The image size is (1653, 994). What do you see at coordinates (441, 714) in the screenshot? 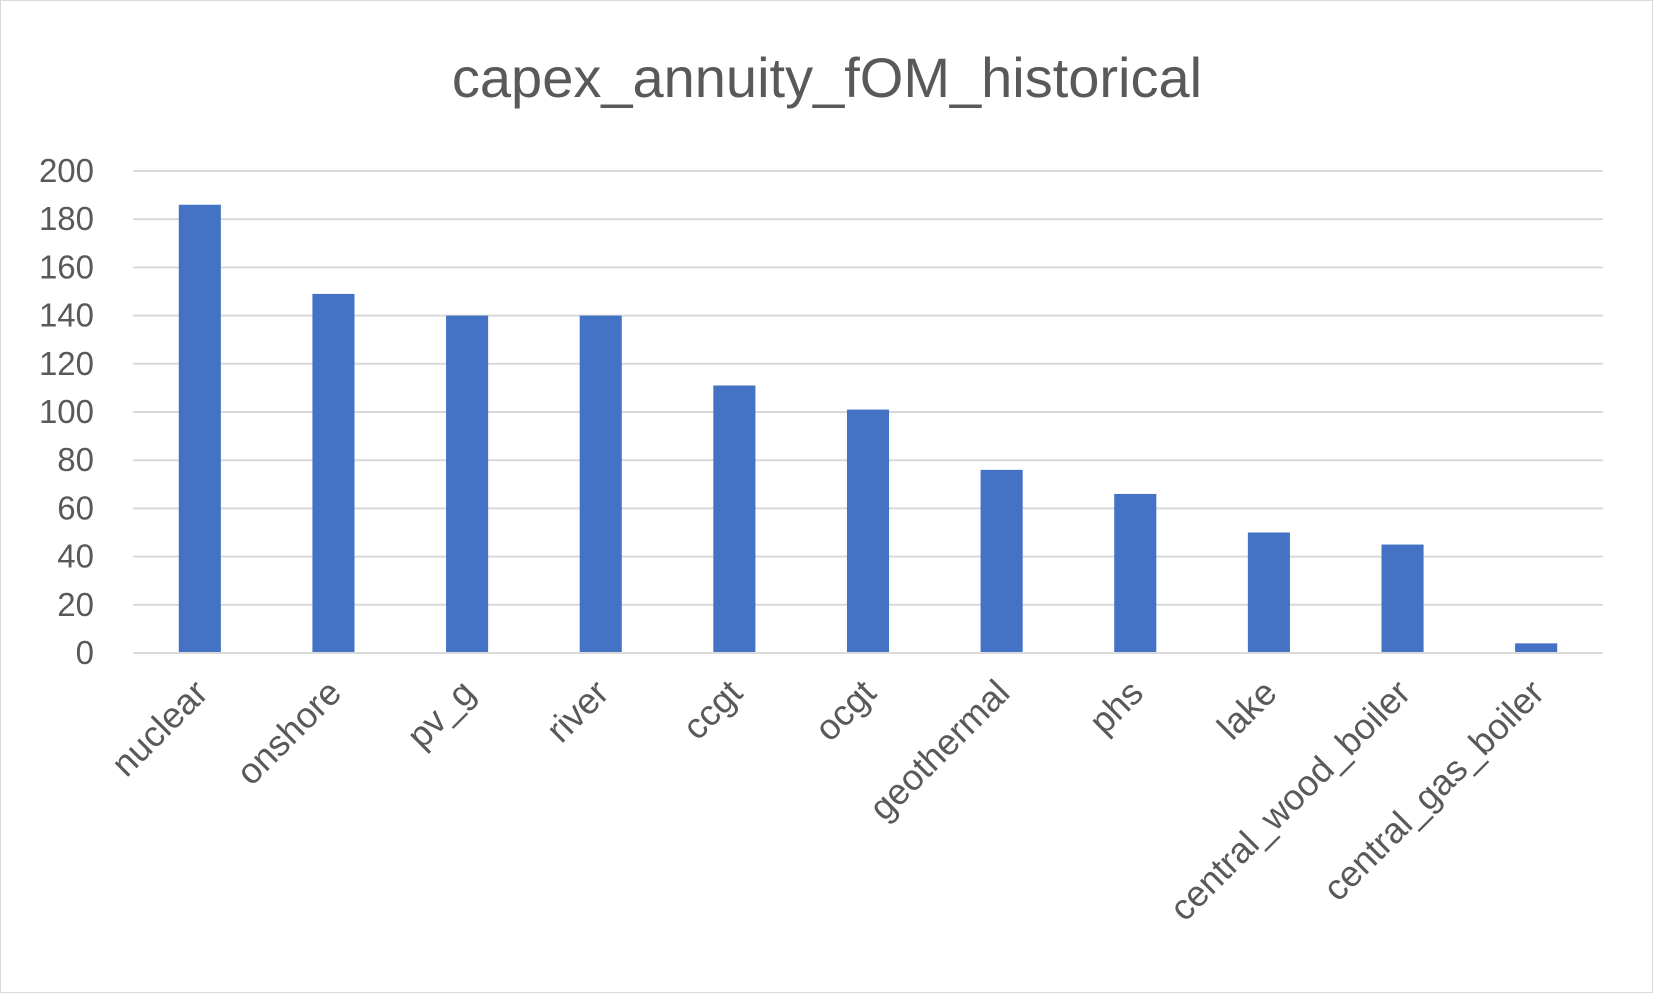
I see `x-category-label: pv_g` at bounding box center [441, 714].